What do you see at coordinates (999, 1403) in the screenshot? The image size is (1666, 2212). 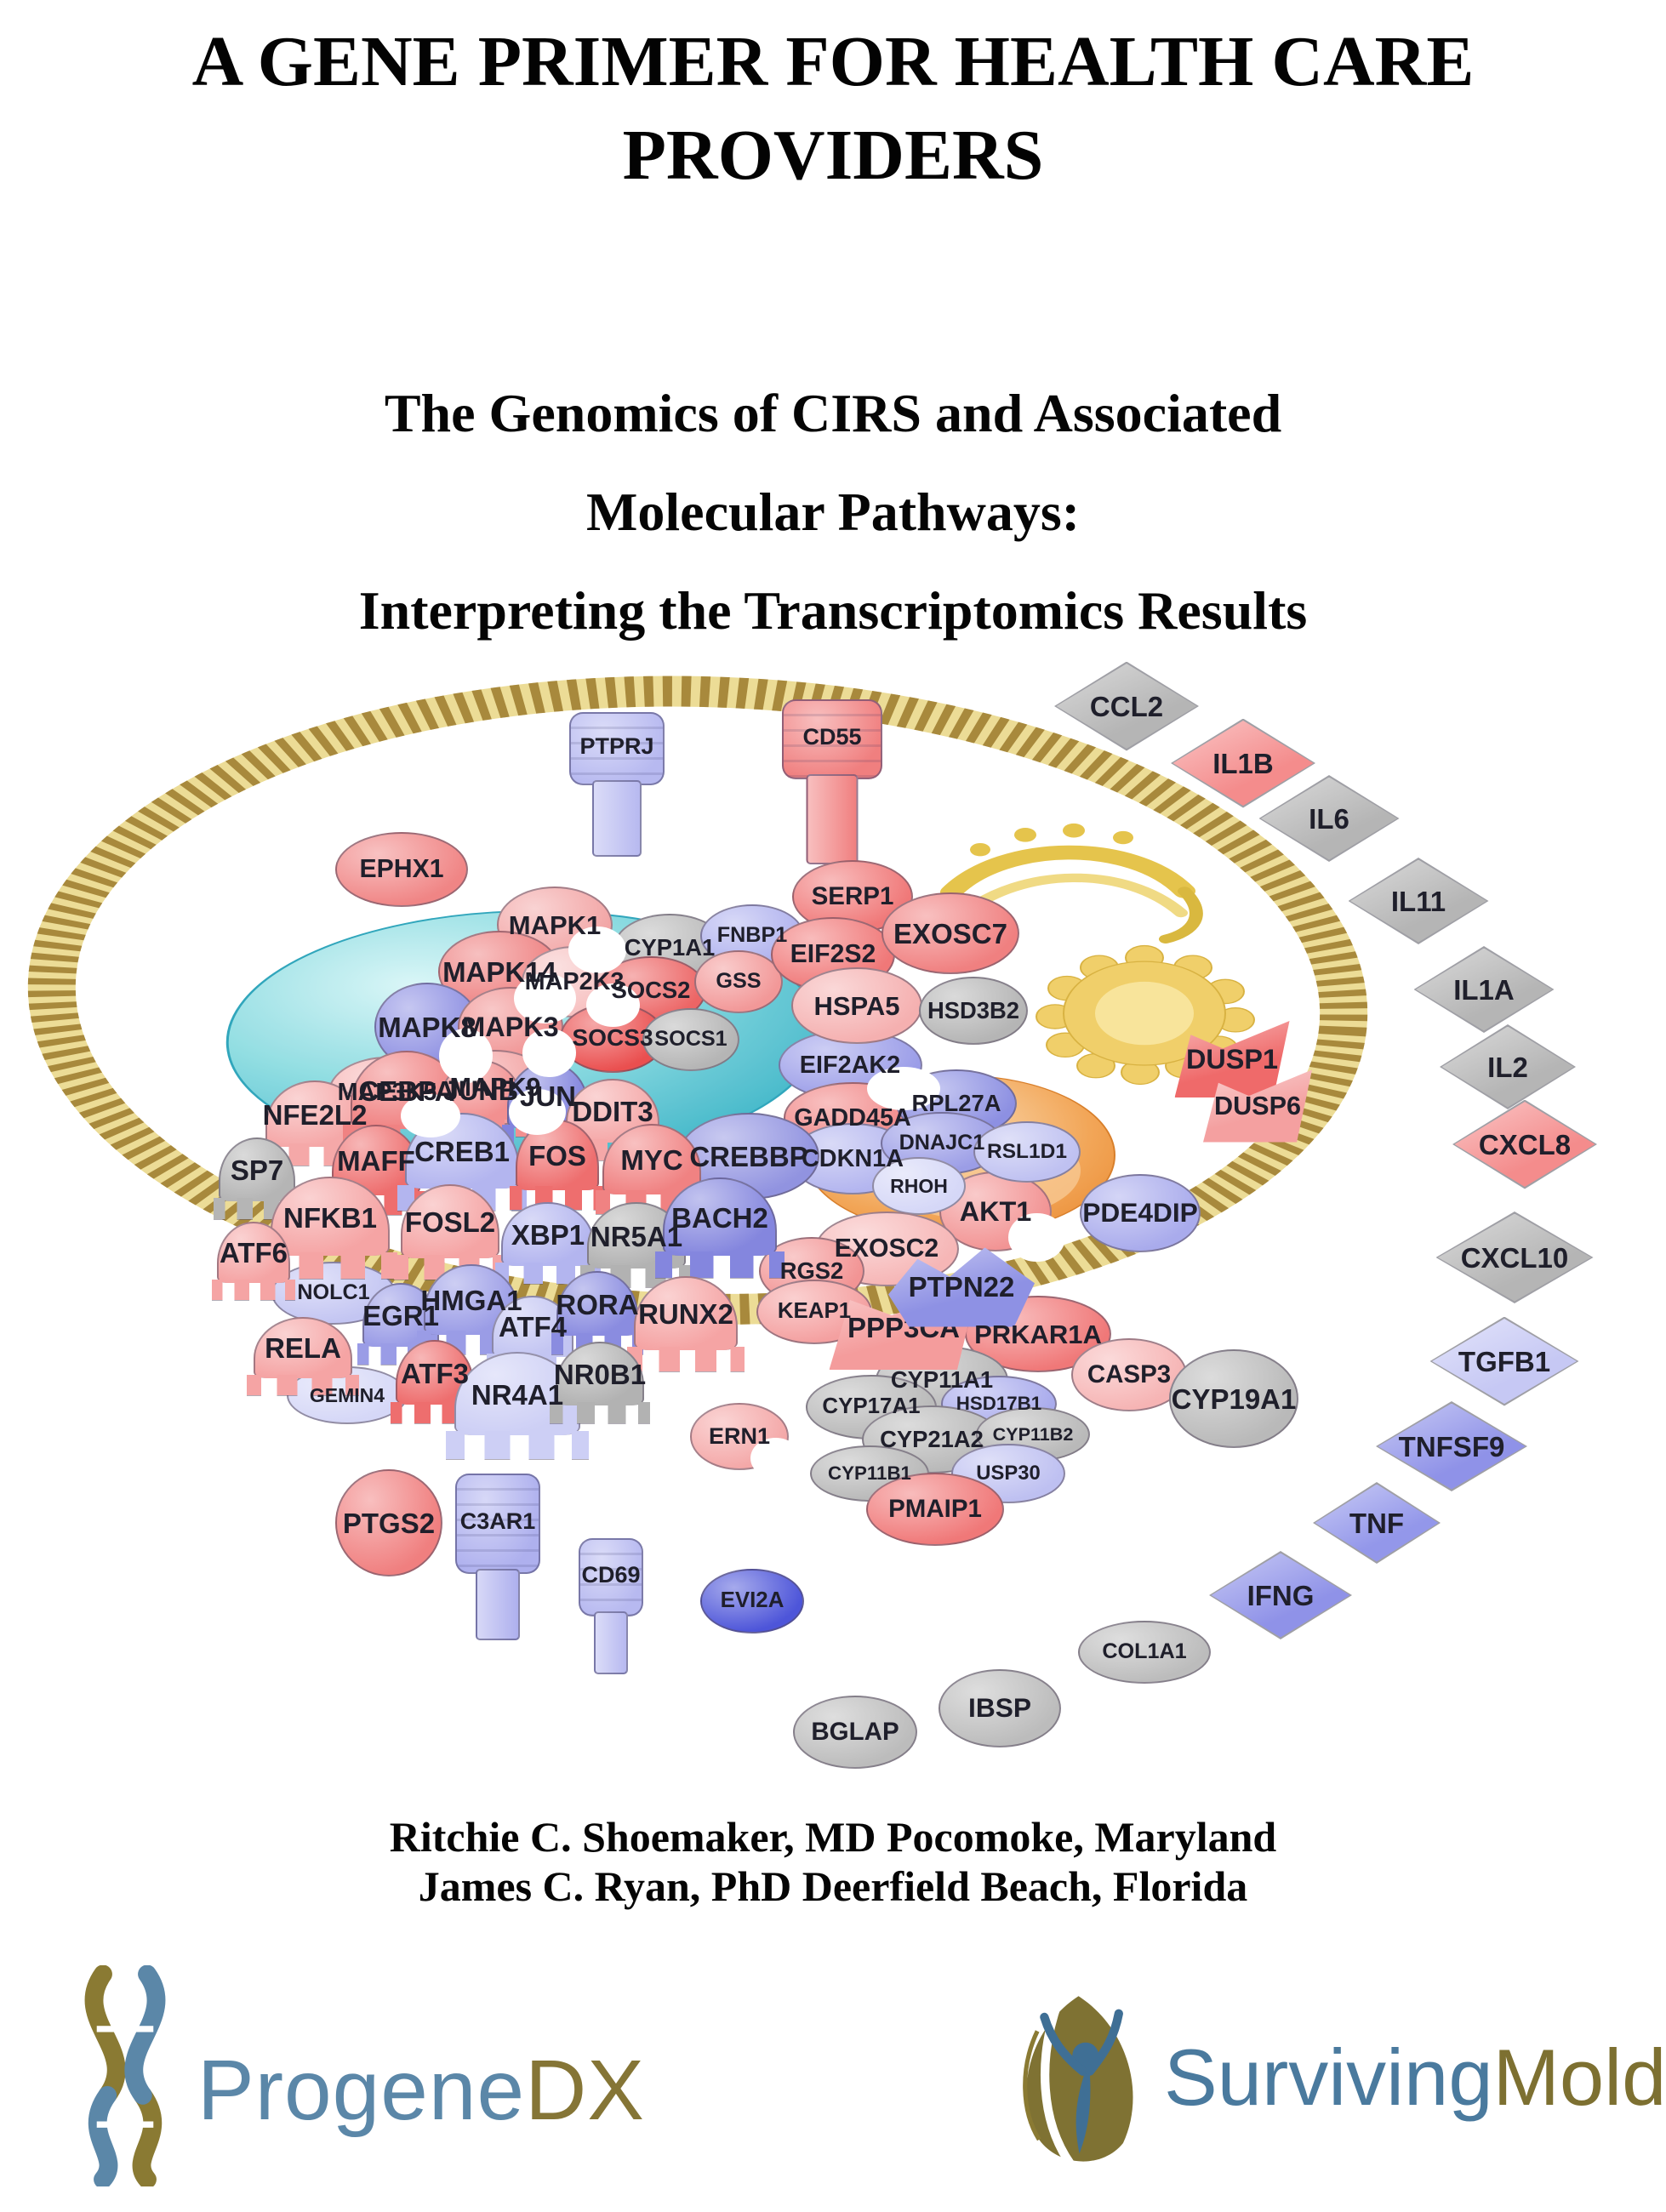 I see `gene-label: HSD17B1` at bounding box center [999, 1403].